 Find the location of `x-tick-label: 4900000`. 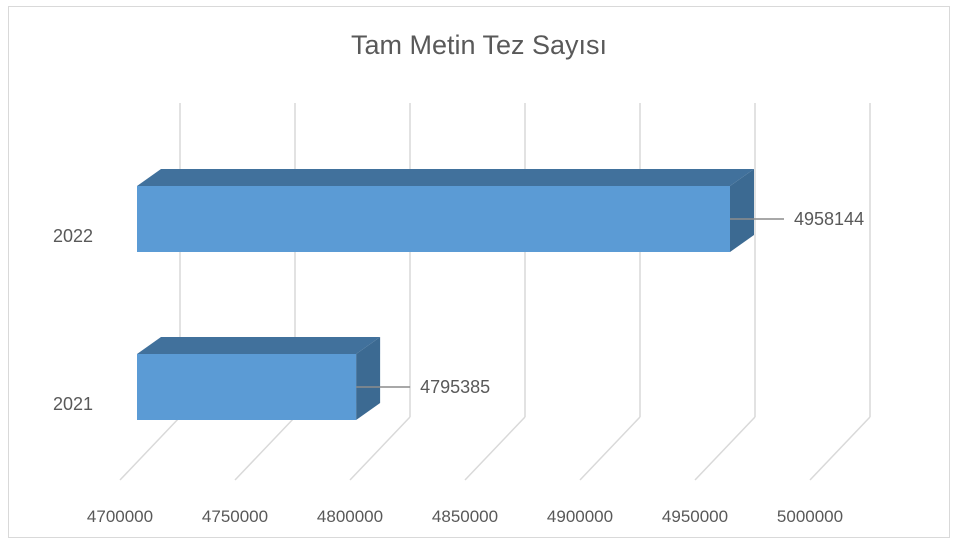

x-tick-label: 4900000 is located at coordinates (580, 516).